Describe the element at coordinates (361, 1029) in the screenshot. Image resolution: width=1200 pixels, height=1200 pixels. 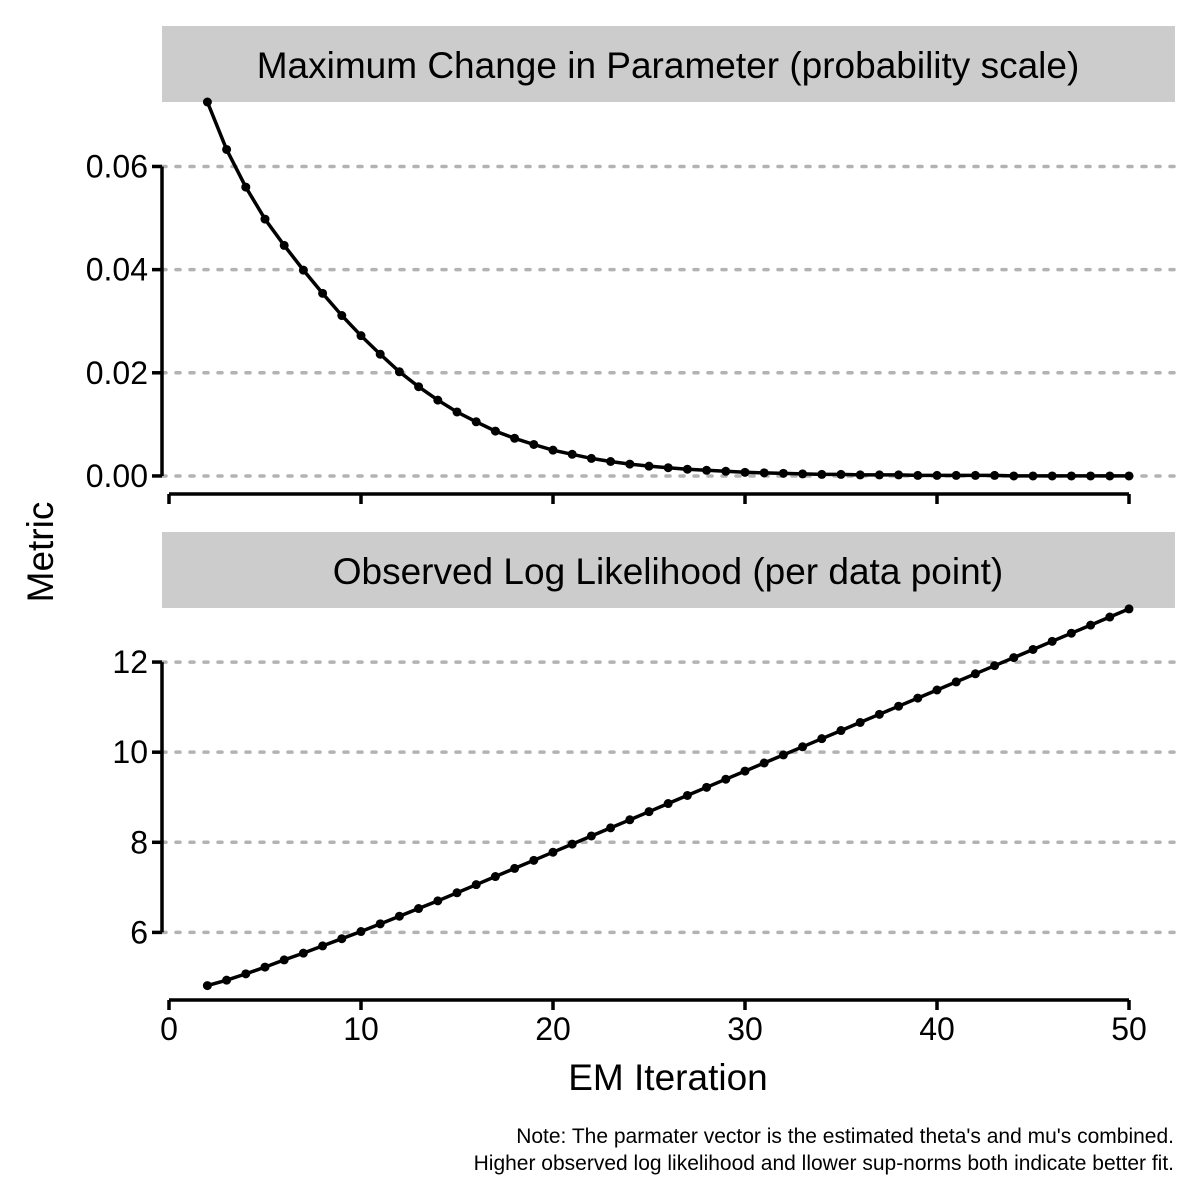
I see `x-tick-label: 10` at that location.